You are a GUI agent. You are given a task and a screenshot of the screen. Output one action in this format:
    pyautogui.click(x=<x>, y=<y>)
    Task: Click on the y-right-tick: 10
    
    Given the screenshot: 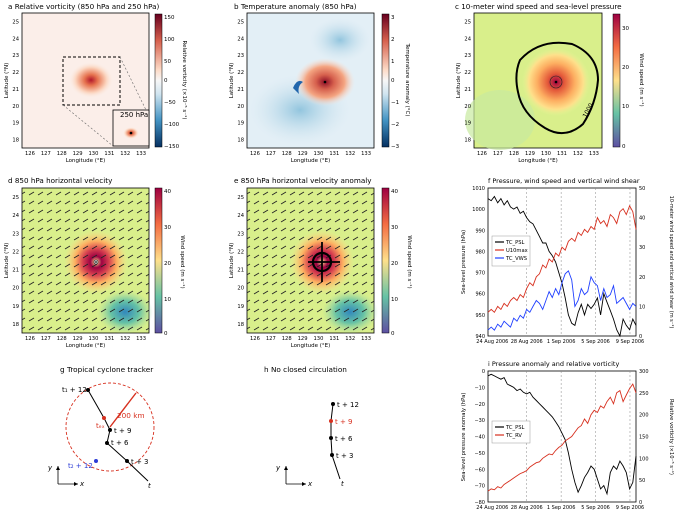 What is the action you would take?
    pyautogui.click(x=642, y=307)
    